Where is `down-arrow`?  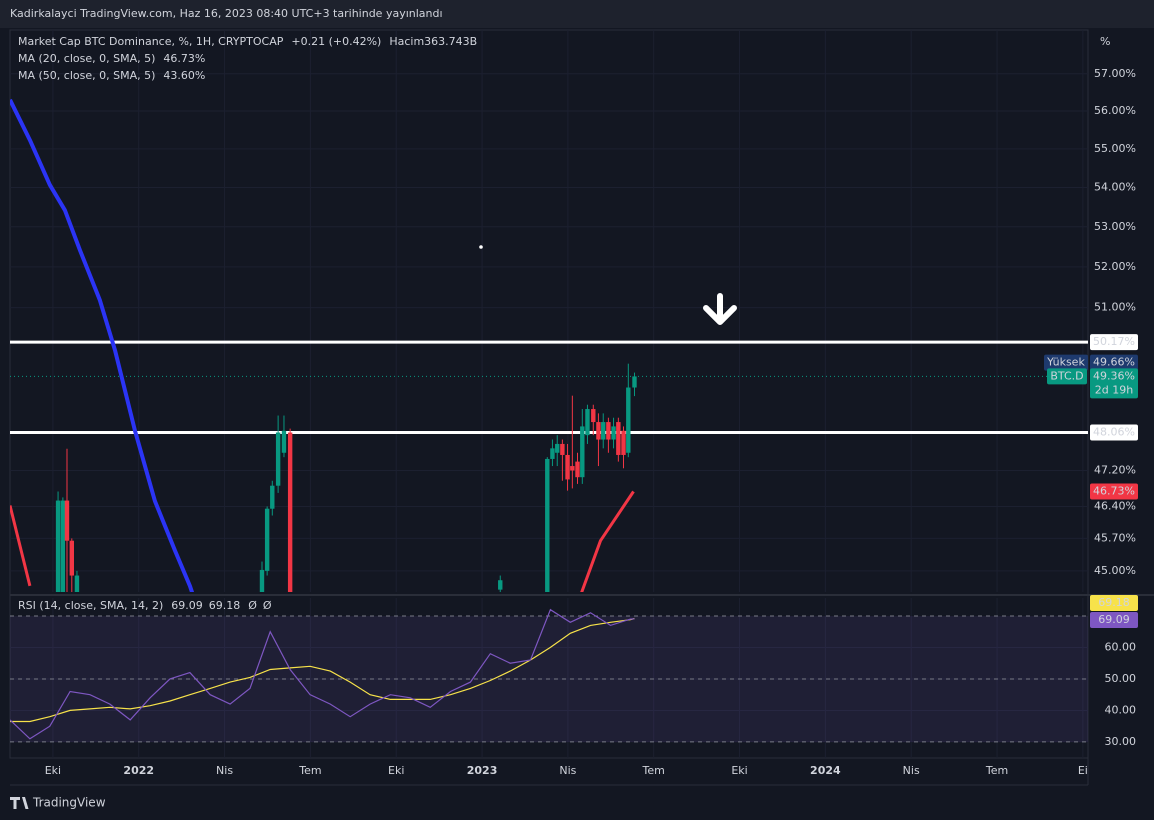
down-arrow is located at coordinates (720, 309).